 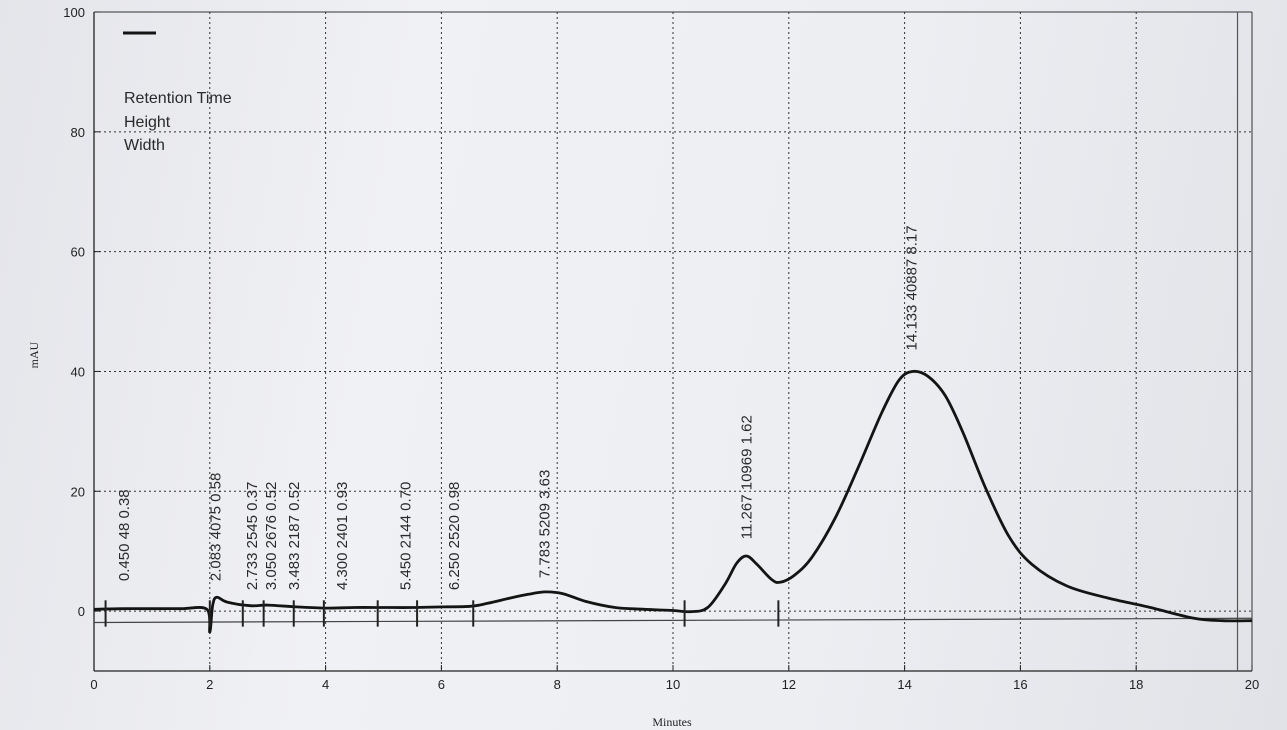 I want to click on peak-label-3: 3.050 2676 0.52, so click(x=271, y=536).